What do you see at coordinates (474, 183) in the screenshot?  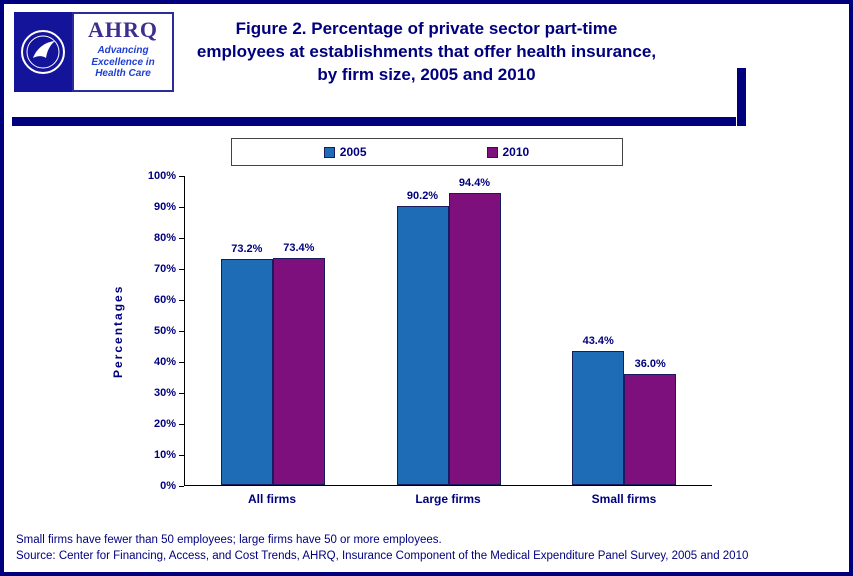 I see `bar-value-label: 94.4%` at bounding box center [474, 183].